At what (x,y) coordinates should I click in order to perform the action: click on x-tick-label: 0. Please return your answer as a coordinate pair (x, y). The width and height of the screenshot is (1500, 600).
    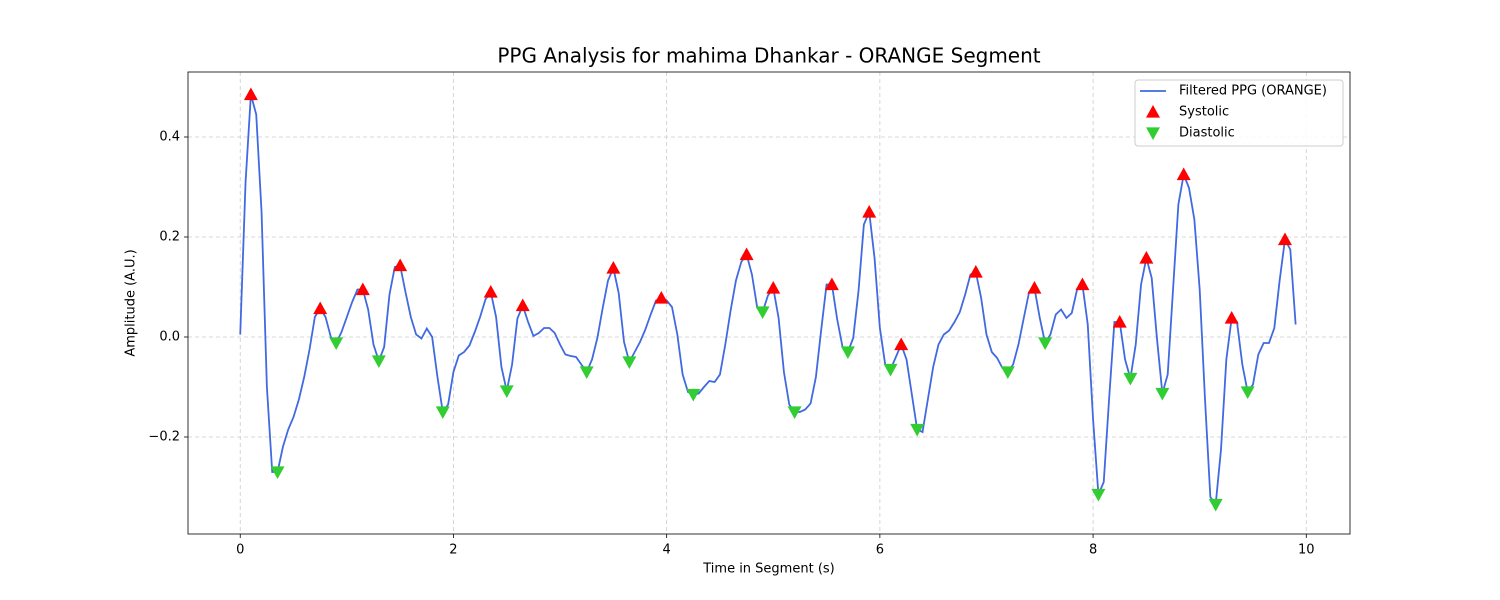
    Looking at the image, I should click on (240, 550).